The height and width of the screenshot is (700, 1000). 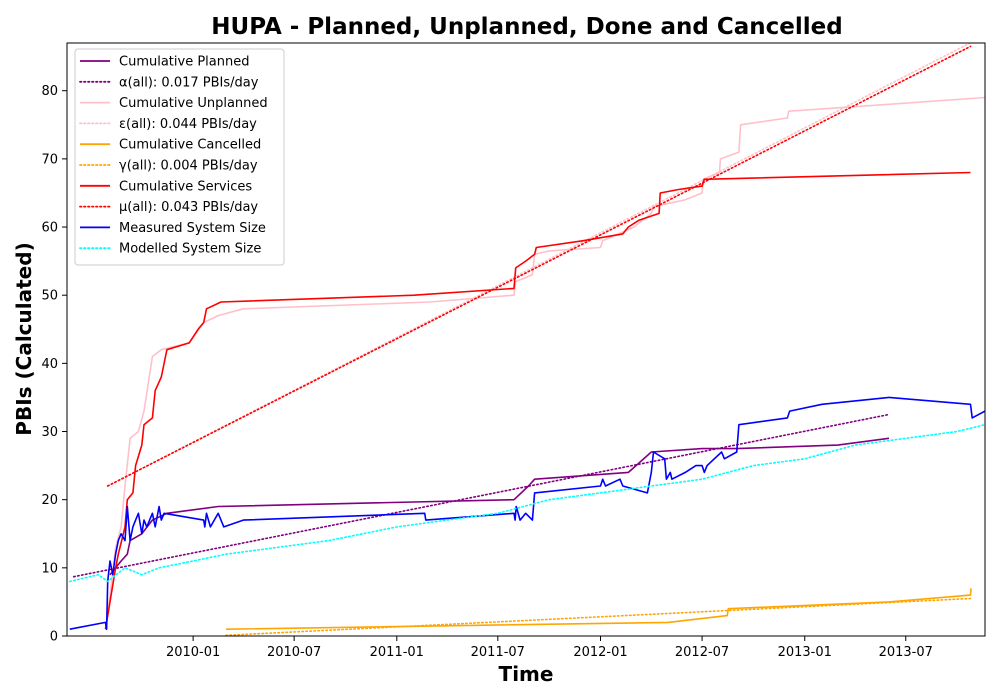 What do you see at coordinates (185, 186) in the screenshot?
I see `legend-label: Cumulative Services` at bounding box center [185, 186].